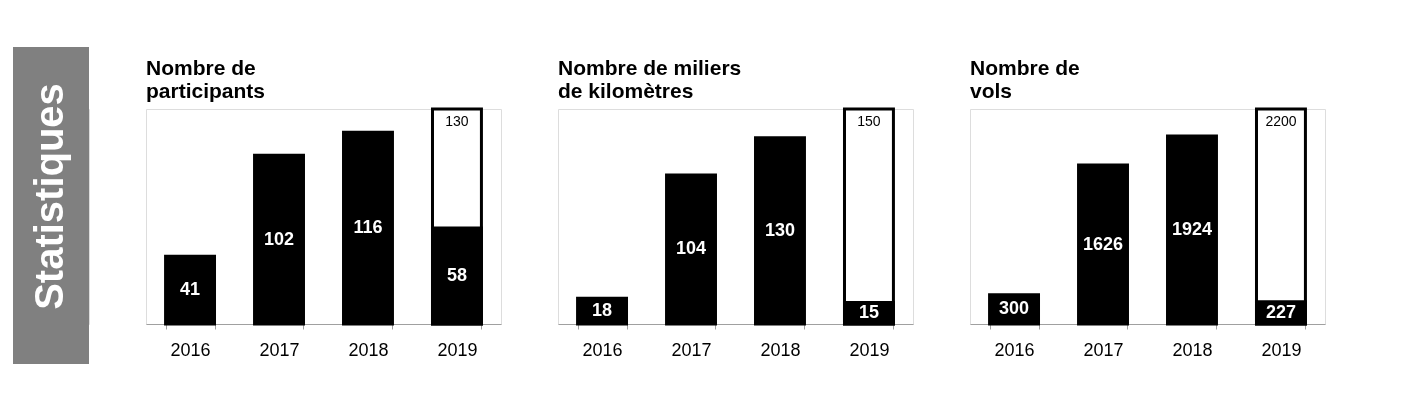 This screenshot has width=1422, height=401. Describe the element at coordinates (206, 78) in the screenshot. I see `chart-title: Nombre de participants` at that location.